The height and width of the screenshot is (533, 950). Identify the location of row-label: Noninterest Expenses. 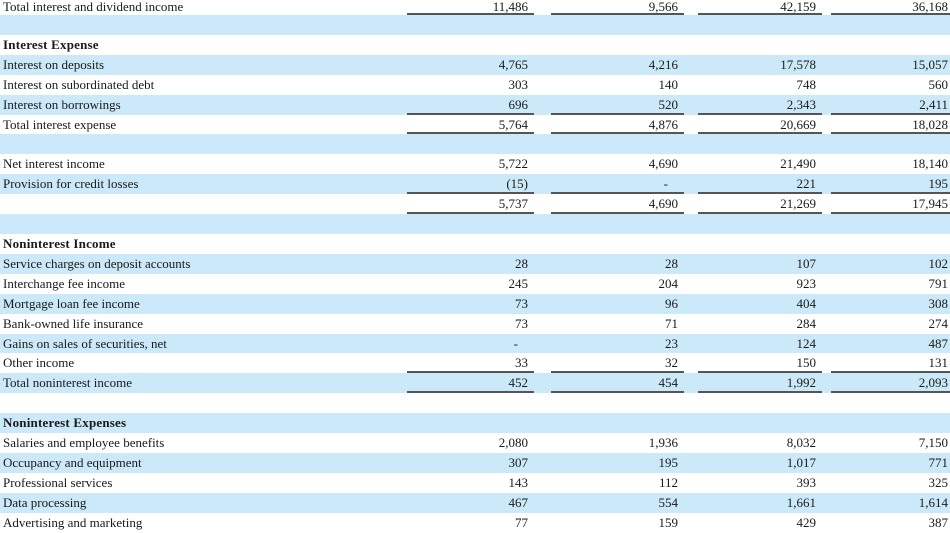
(65, 423).